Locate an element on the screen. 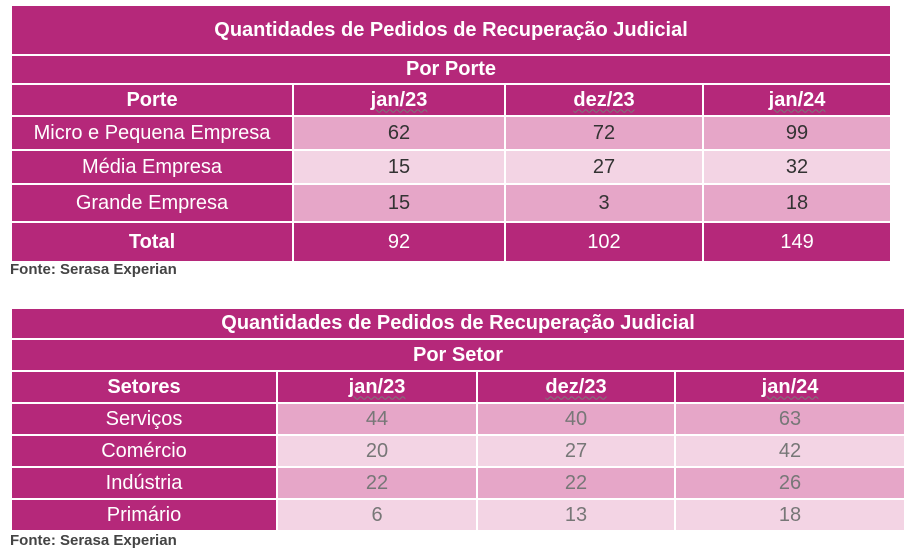  table-cell: 62 is located at coordinates (399, 133).